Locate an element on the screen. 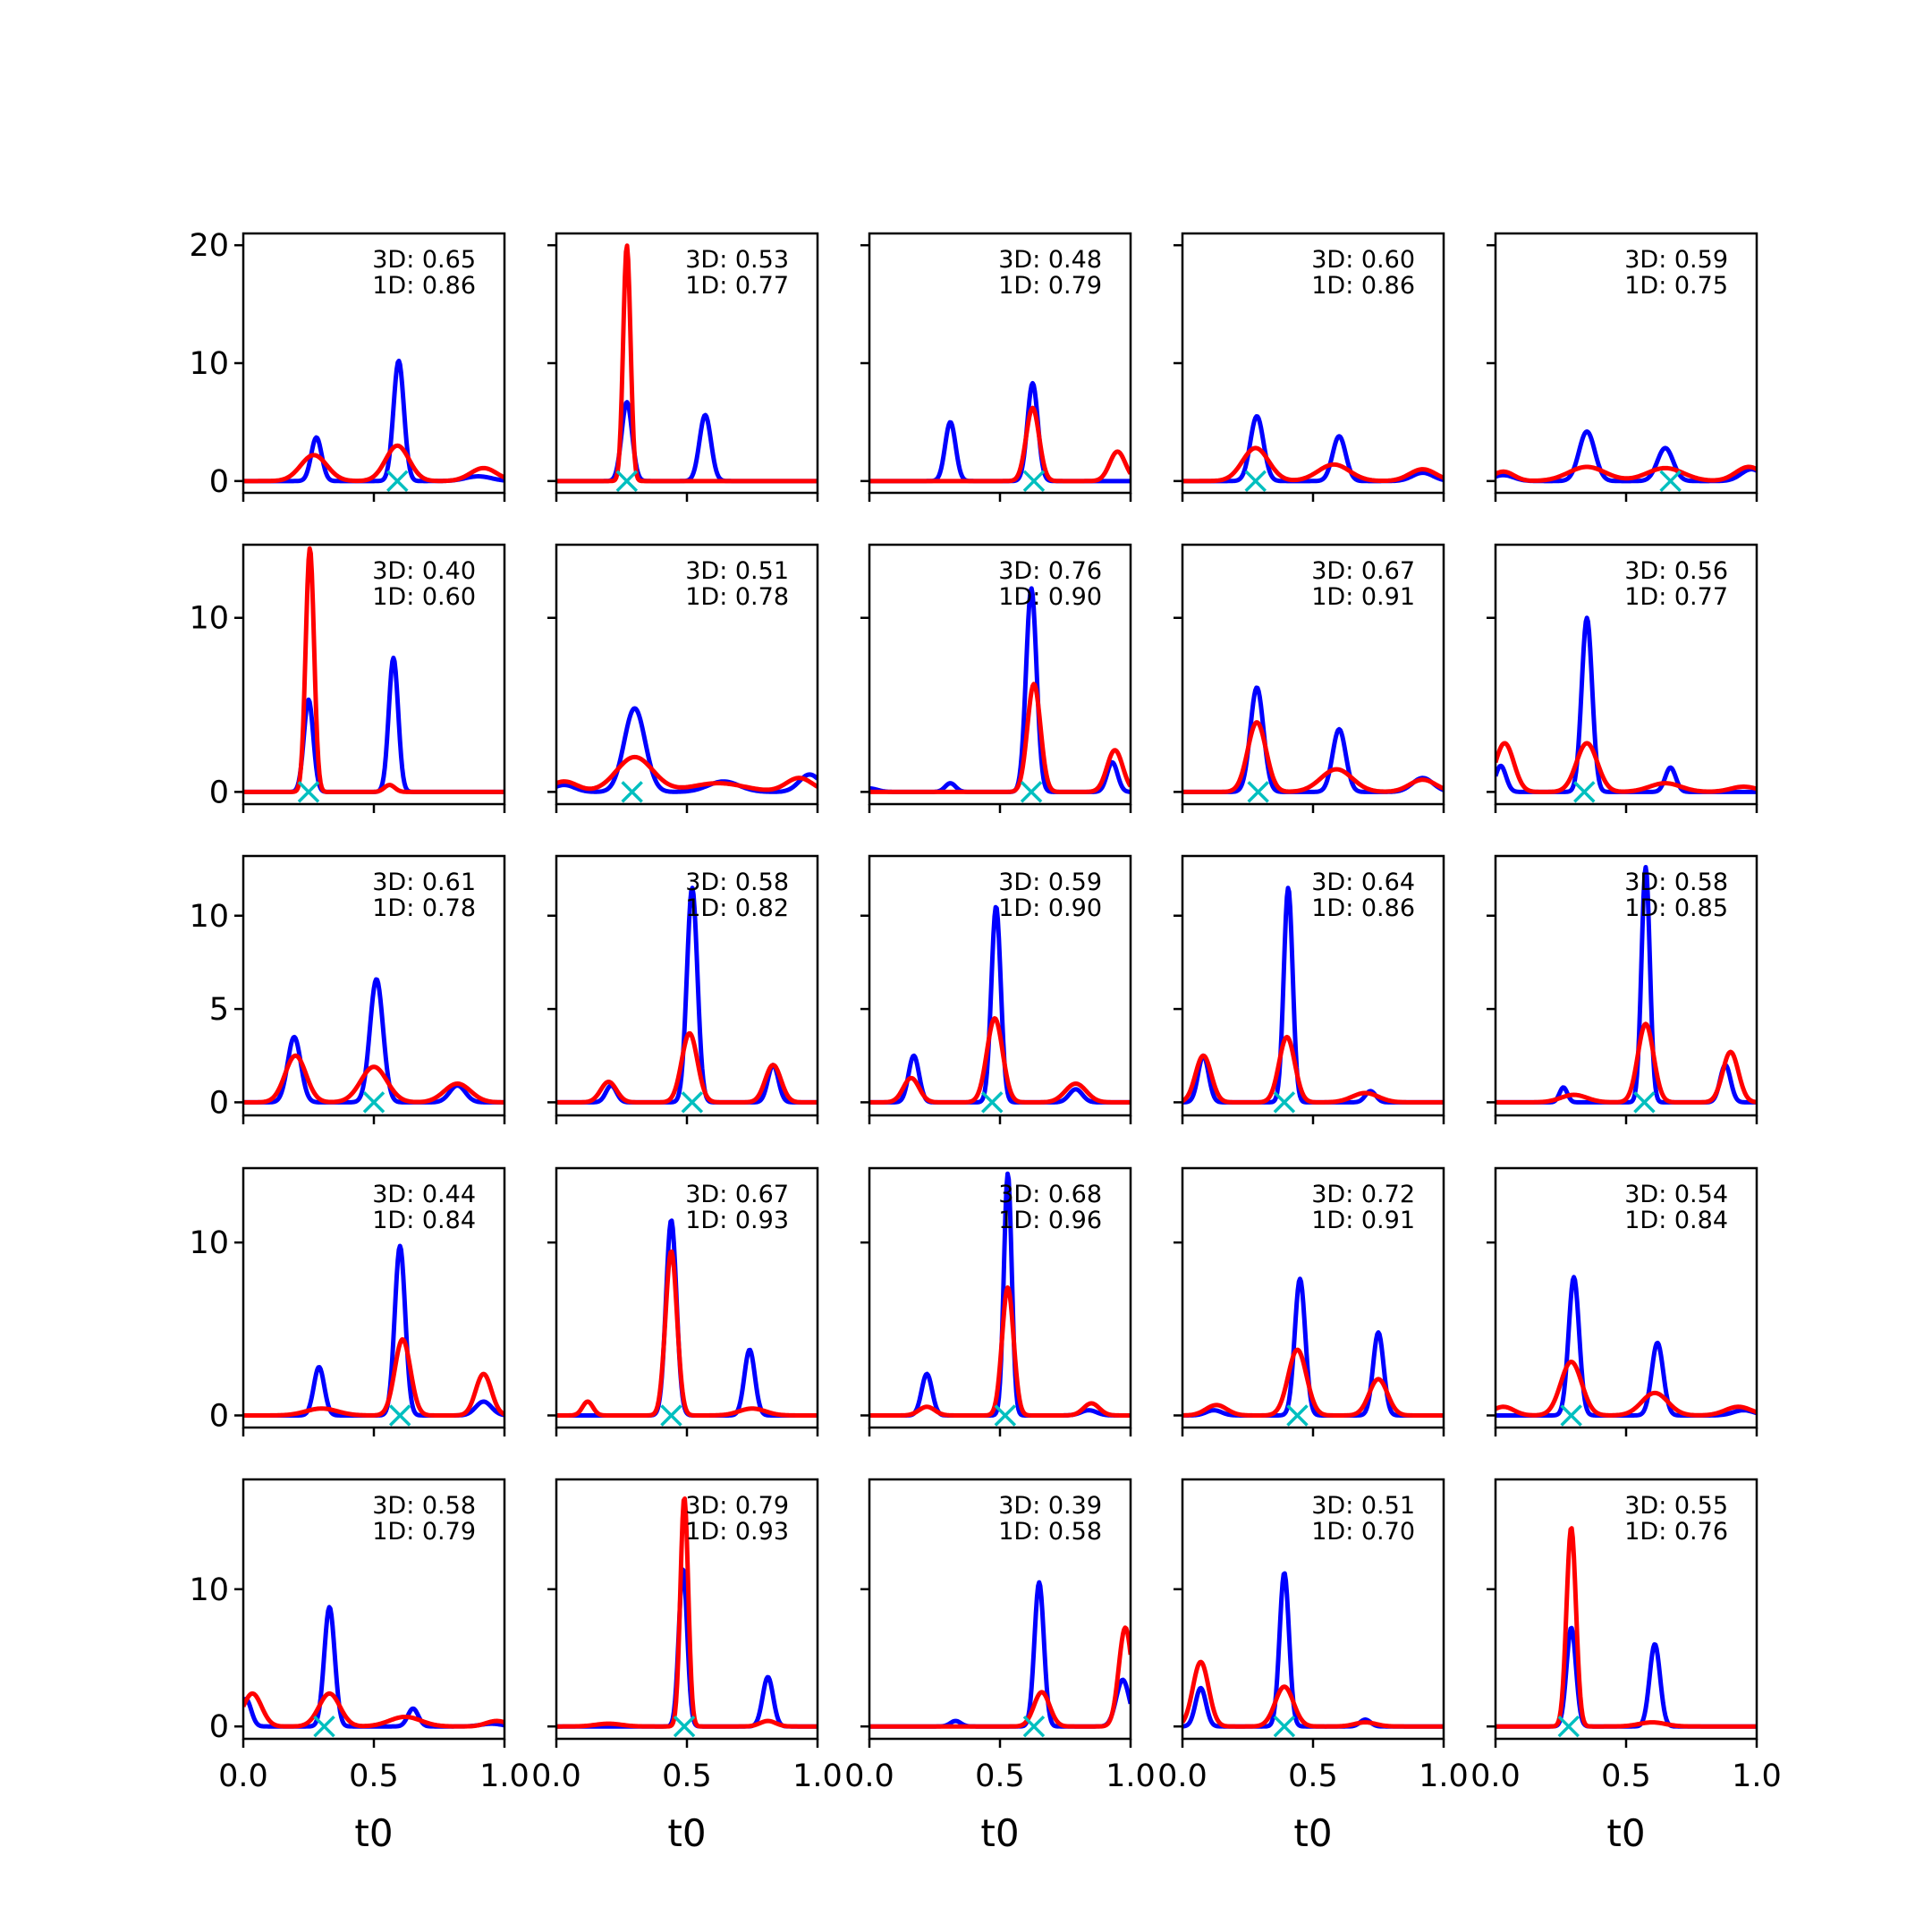 The width and height of the screenshot is (1932, 1932). annotation-1d: 1D: 0.58 is located at coordinates (1050, 1532).